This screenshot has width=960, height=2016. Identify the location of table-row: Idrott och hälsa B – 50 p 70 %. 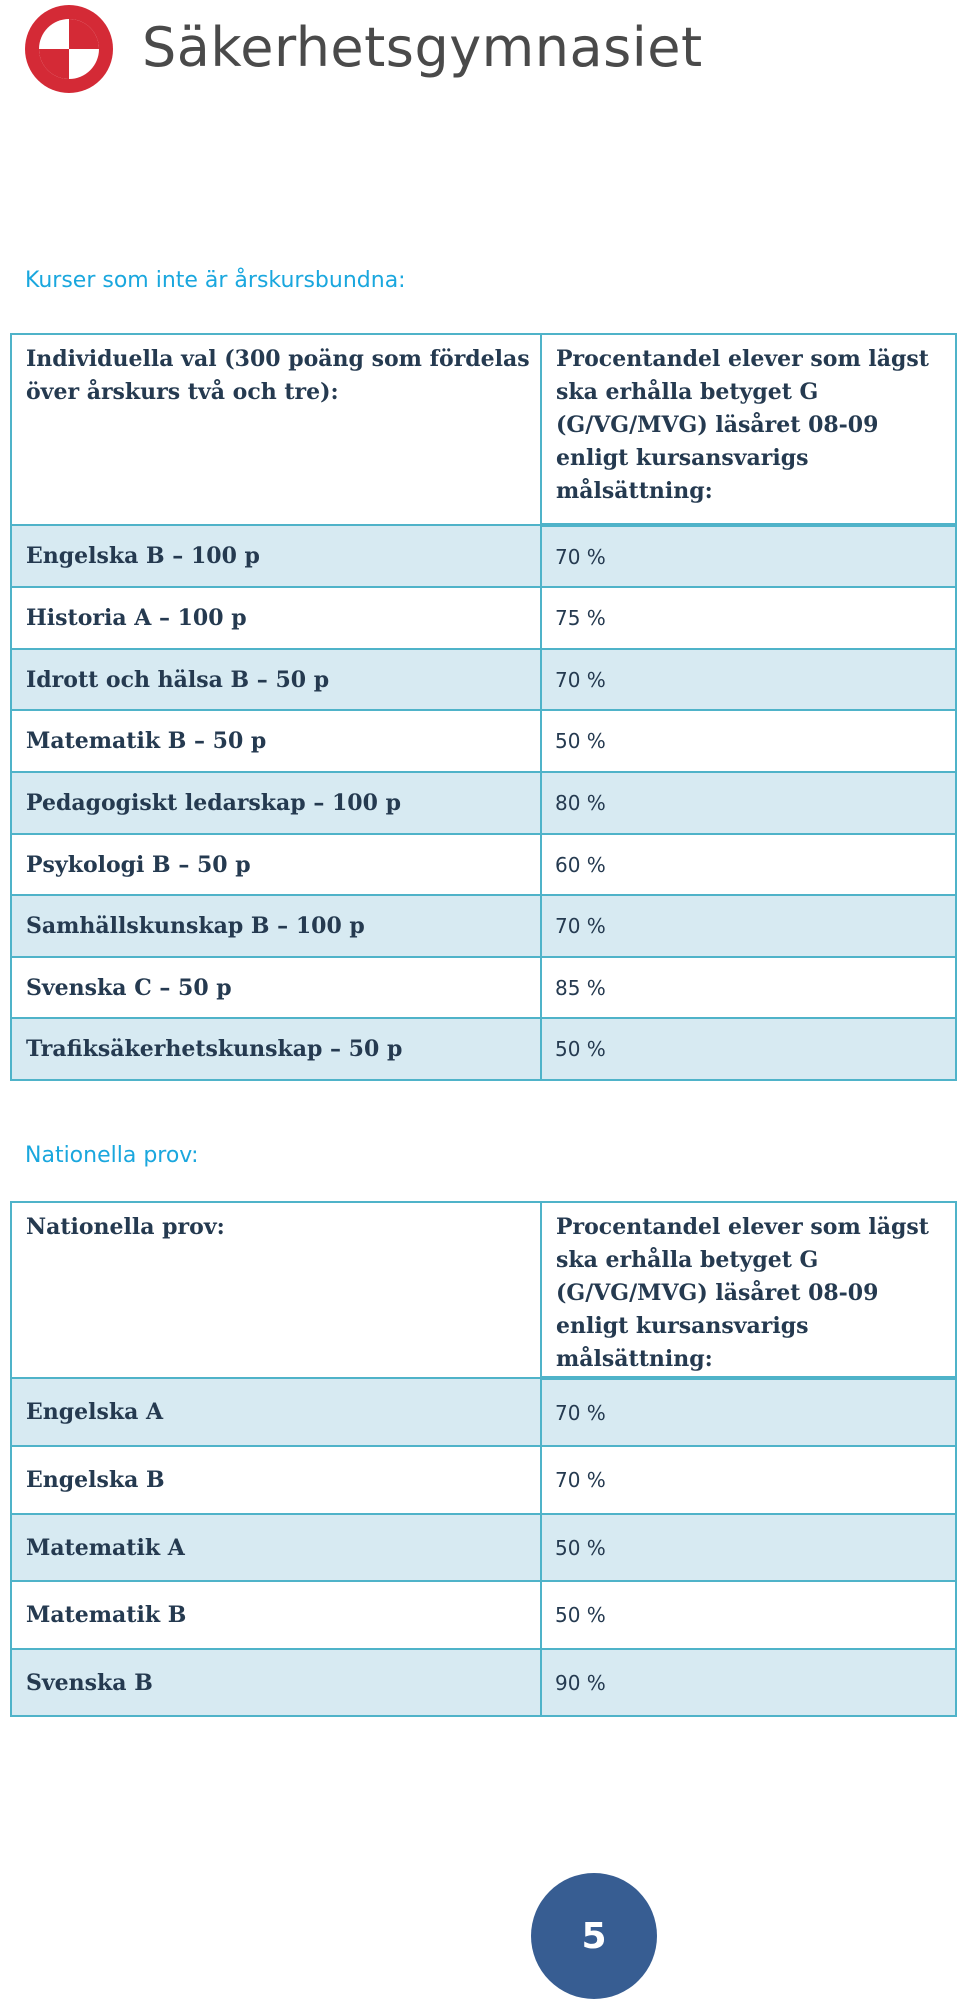
(483, 679).